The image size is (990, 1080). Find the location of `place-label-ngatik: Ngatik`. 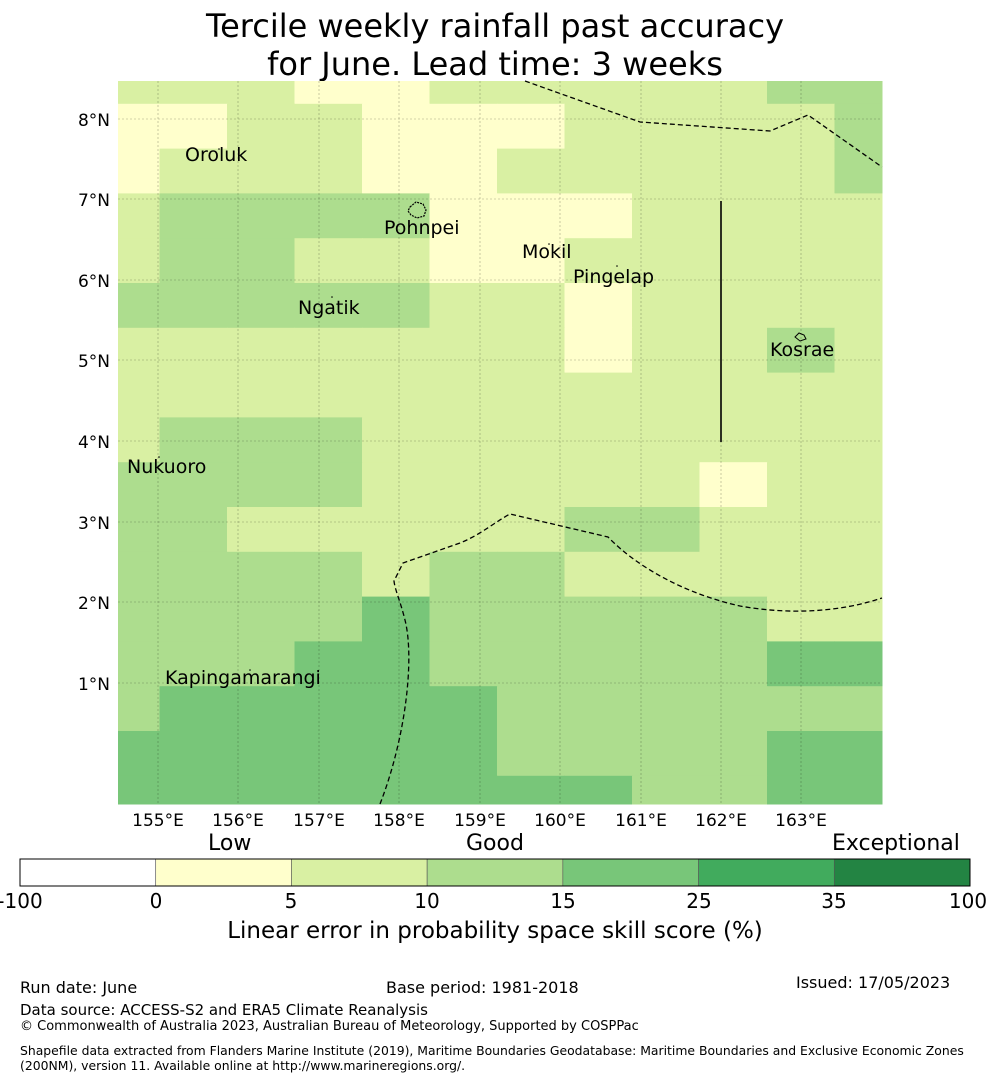

place-label-ngatik: Ngatik is located at coordinates (329, 308).